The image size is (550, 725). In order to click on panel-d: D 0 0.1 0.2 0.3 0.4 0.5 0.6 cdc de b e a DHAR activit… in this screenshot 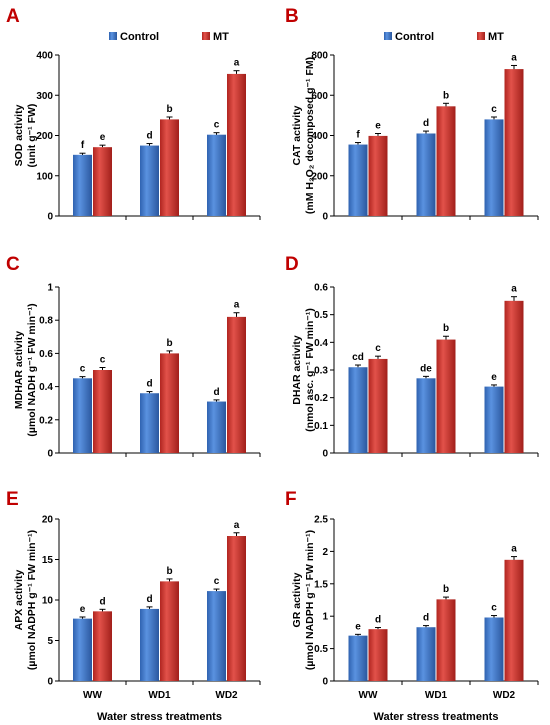, I will do `click(412, 357)`.